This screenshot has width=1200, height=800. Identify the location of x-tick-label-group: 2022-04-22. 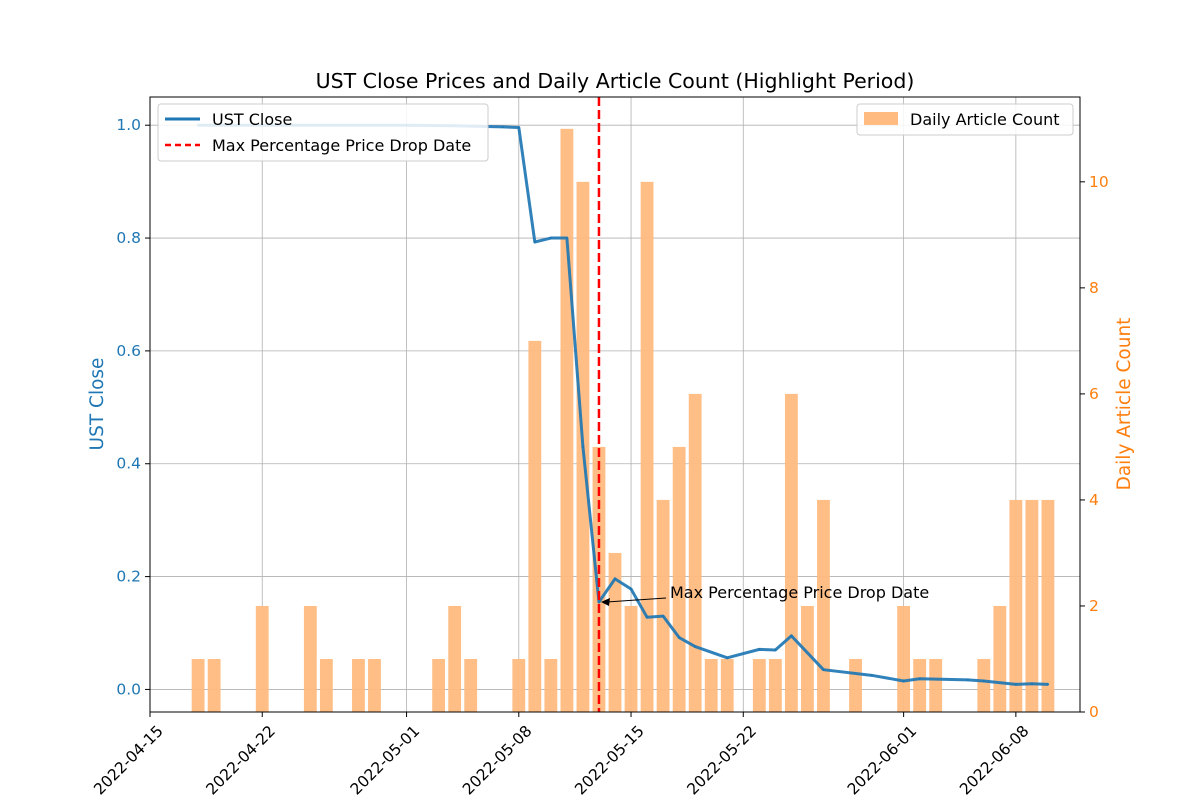
(241, 760).